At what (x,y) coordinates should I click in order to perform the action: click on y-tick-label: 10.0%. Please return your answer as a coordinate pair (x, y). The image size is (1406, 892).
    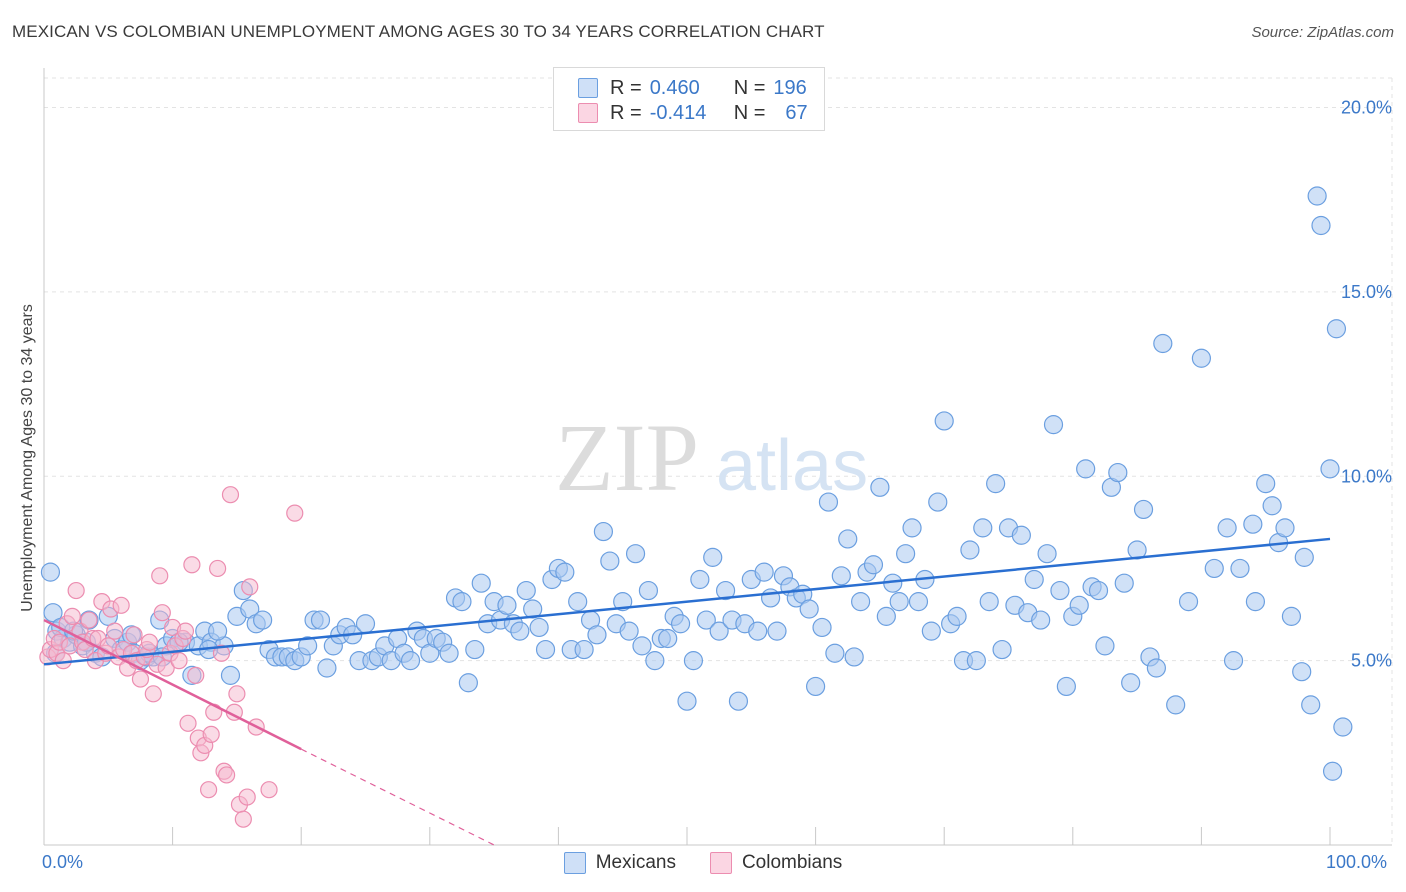
    Looking at the image, I should click on (1366, 476).